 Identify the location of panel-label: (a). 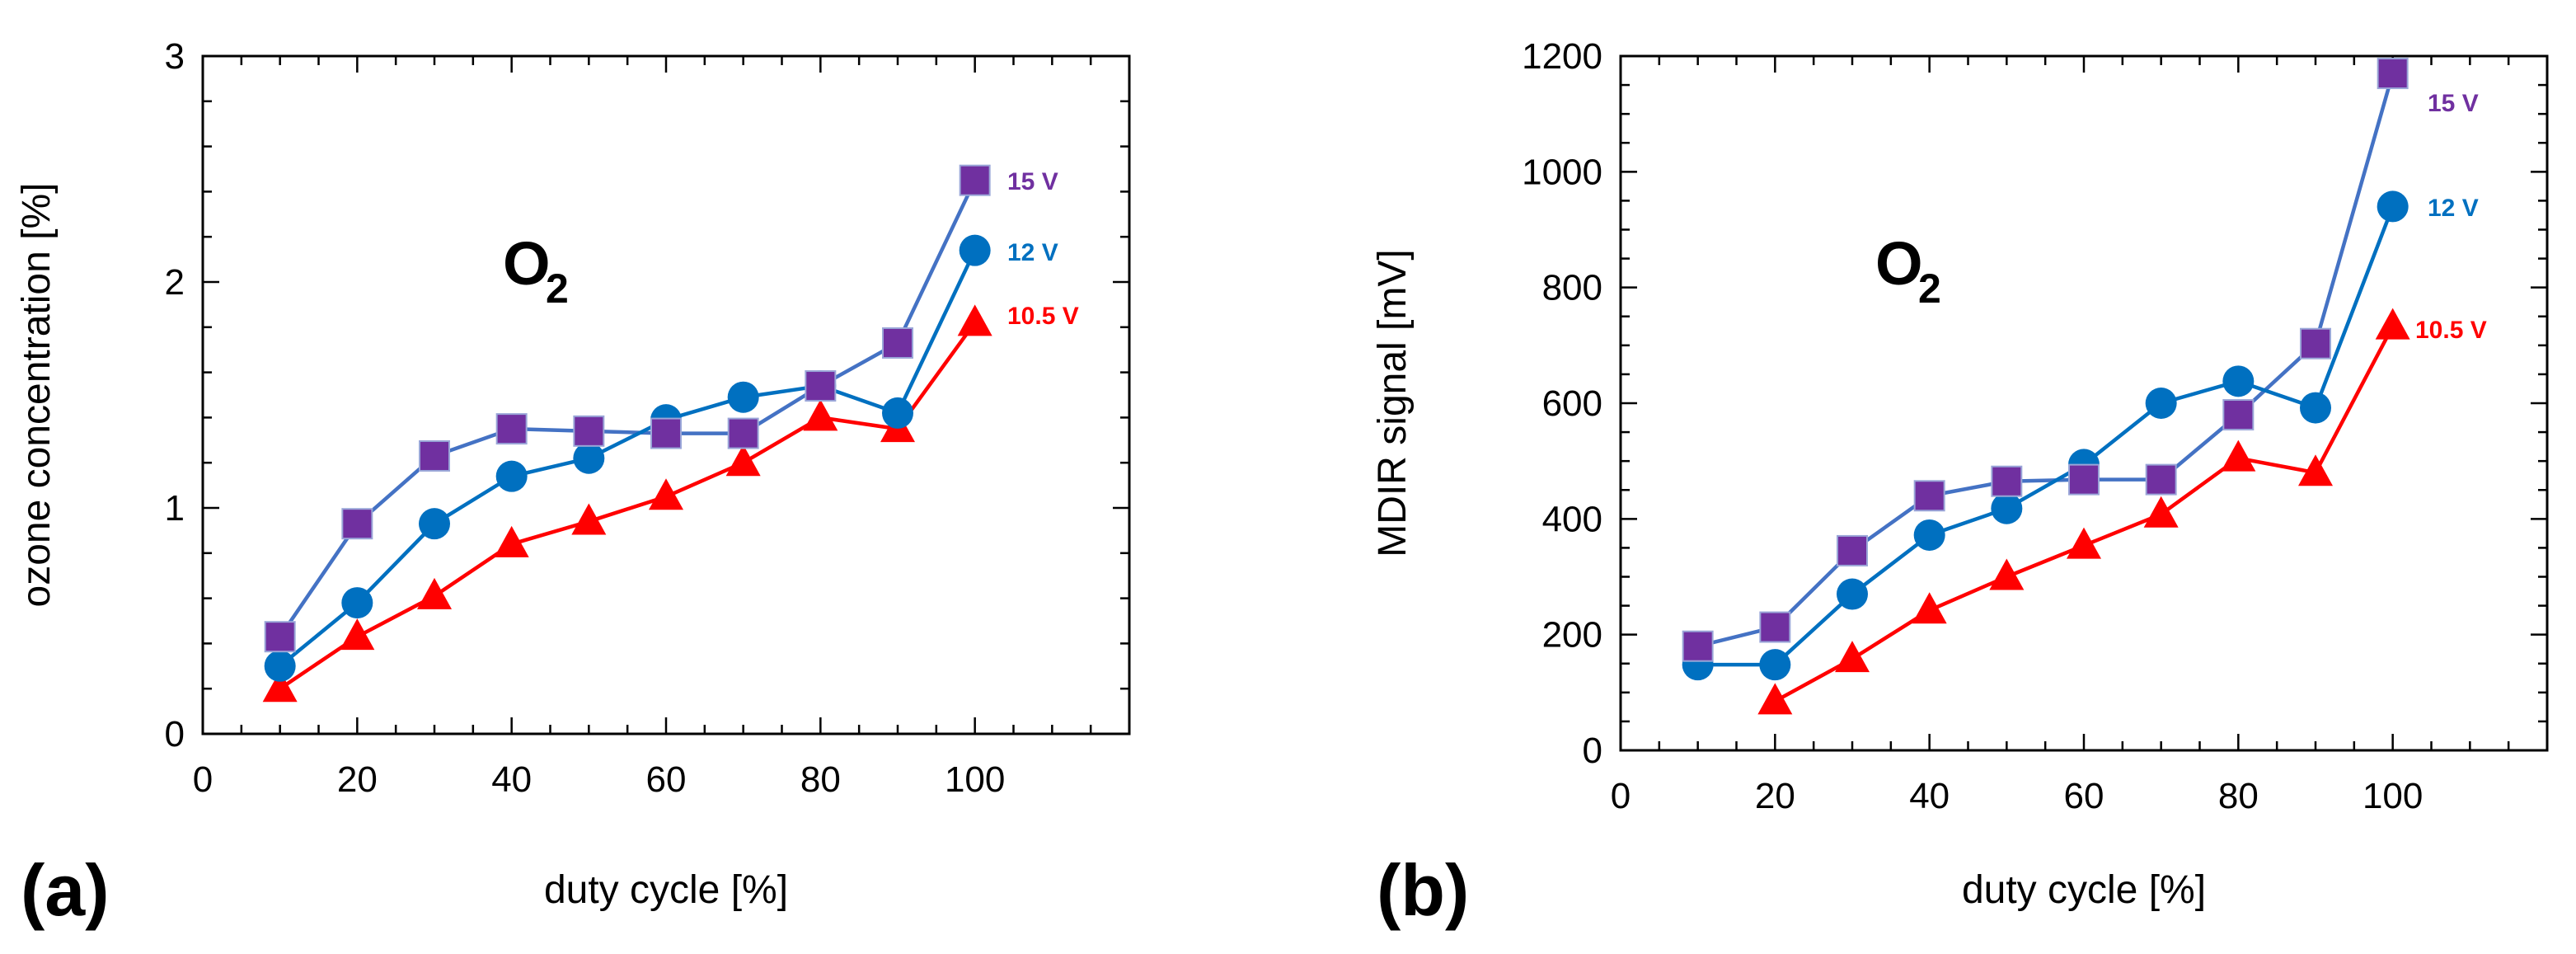
(66, 890).